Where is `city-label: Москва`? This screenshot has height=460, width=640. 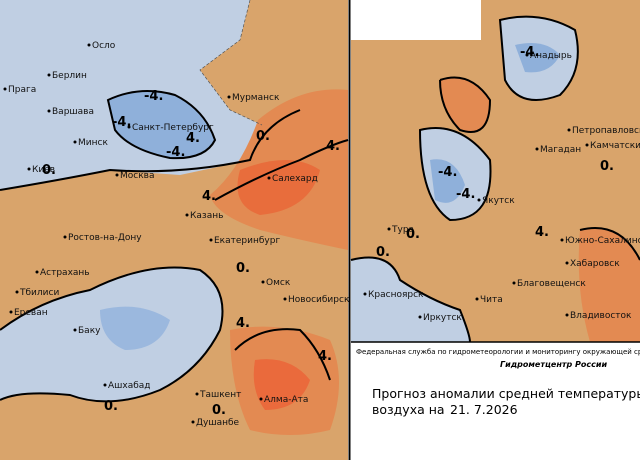
city-label: Москва is located at coordinates (137, 176).